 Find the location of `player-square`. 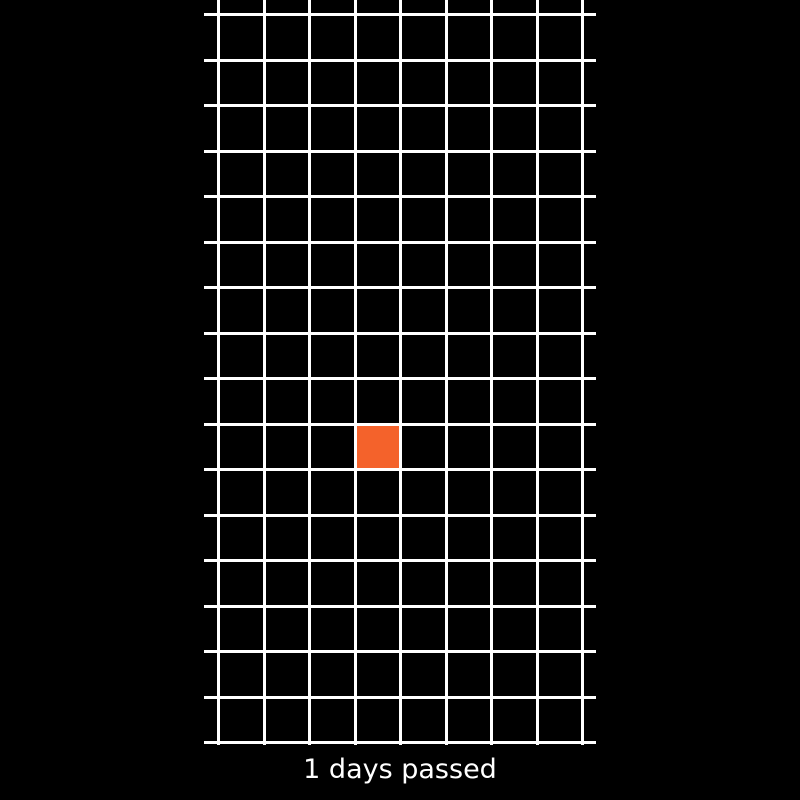

player-square is located at coordinates (377, 446).